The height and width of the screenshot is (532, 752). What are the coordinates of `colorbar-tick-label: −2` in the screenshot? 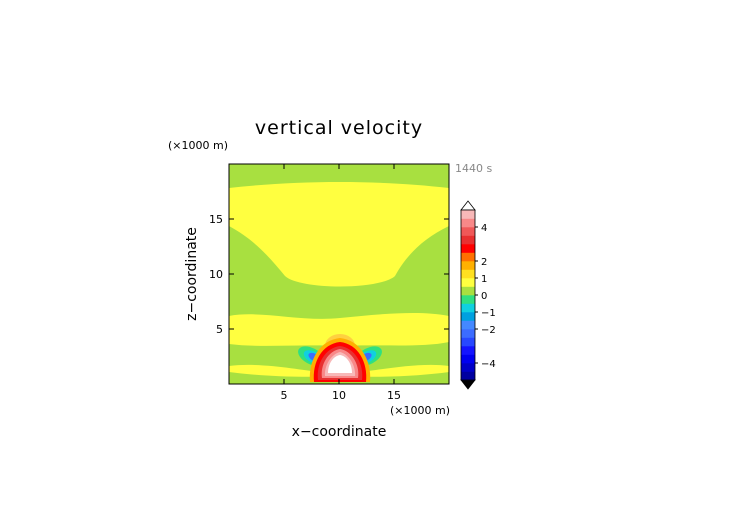 It's located at (488, 330).